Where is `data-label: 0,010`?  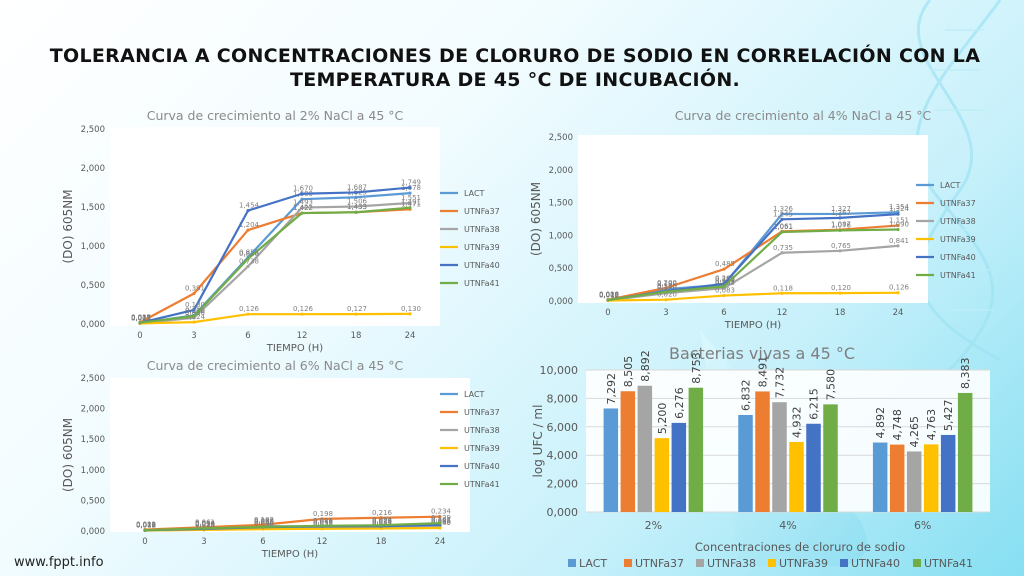 data-label: 0,010 is located at coordinates (609, 295).